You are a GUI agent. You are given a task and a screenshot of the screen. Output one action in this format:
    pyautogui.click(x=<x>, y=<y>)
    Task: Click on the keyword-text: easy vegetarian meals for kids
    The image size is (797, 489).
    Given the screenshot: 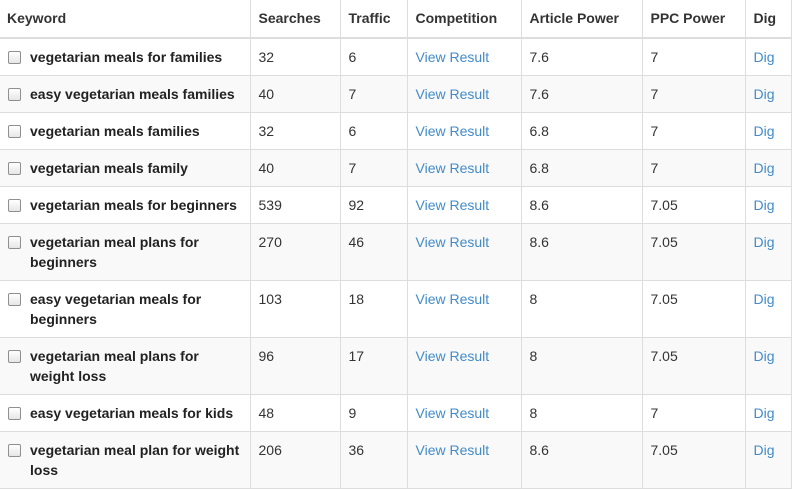 What is the action you would take?
    pyautogui.click(x=132, y=413)
    